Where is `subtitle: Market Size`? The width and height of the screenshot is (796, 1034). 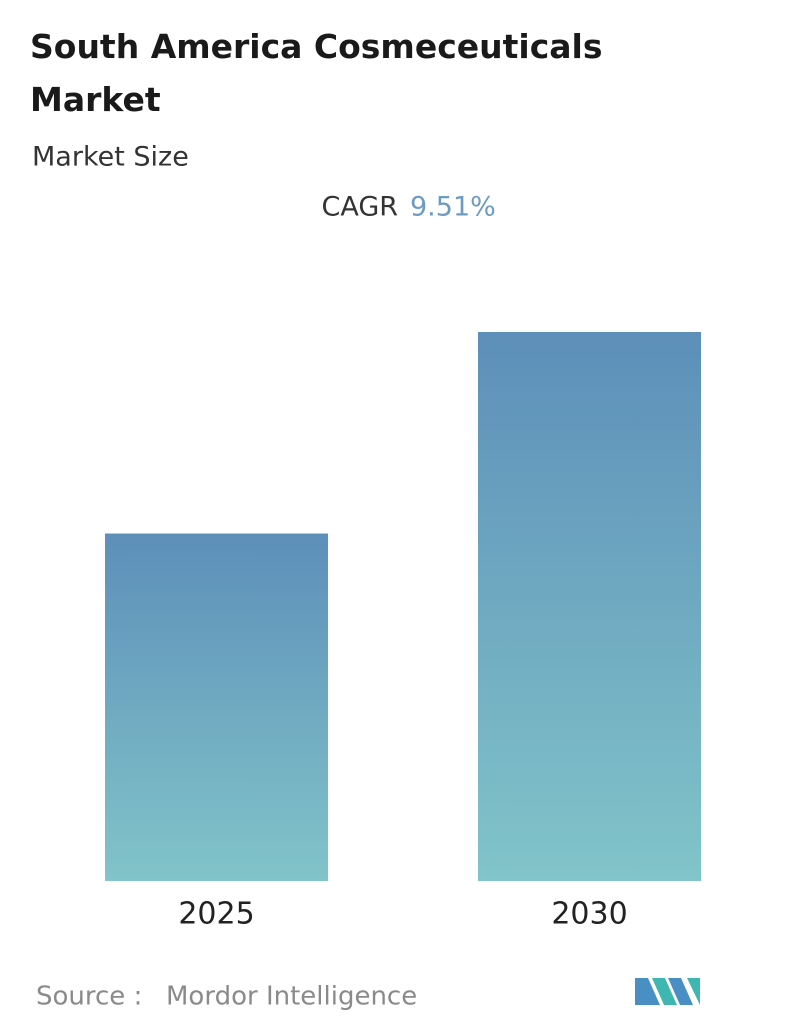 subtitle: Market Size is located at coordinates (110, 157).